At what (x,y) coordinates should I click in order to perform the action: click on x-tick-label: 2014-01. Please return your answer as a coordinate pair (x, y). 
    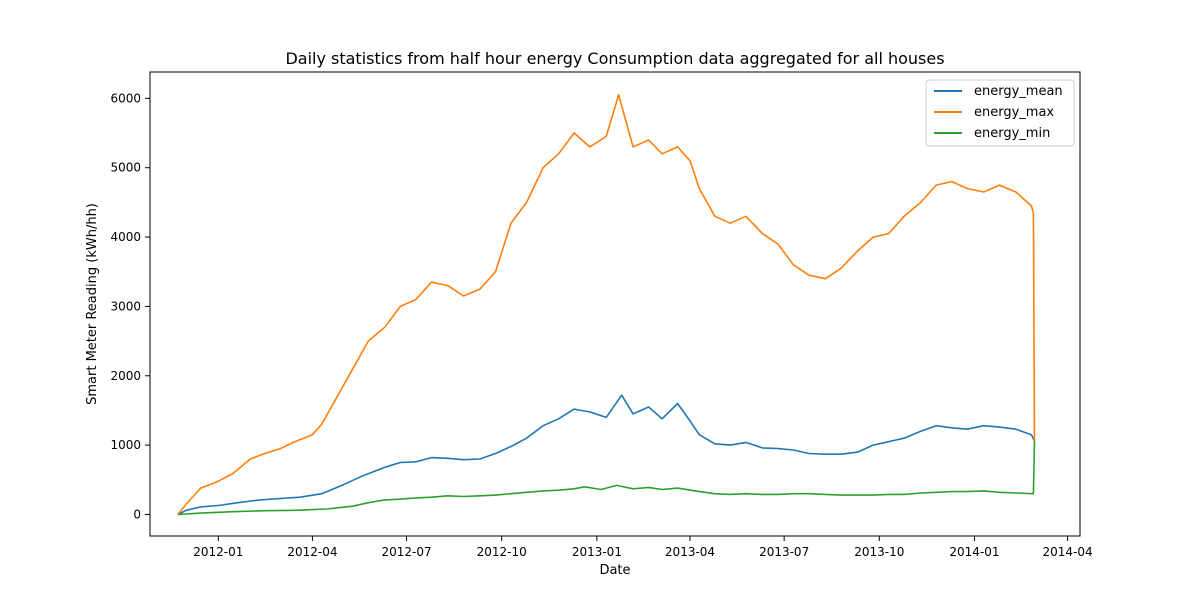
    Looking at the image, I should click on (974, 552).